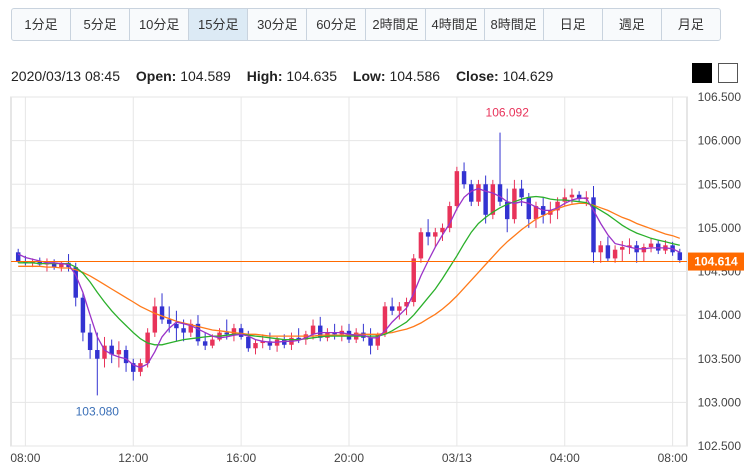 This screenshot has height=473, width=756. I want to click on tab-1min: 1分足, so click(42, 24).